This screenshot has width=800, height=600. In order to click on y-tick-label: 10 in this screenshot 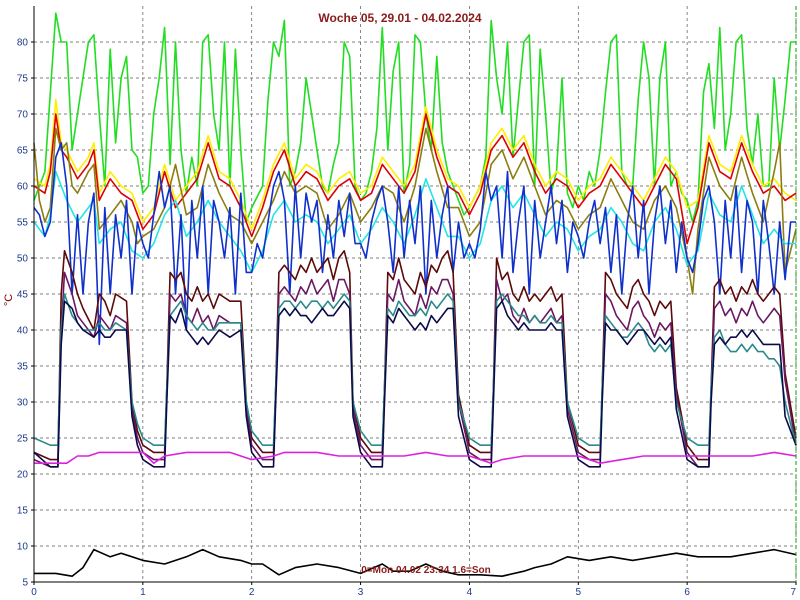, I will do `click(23, 547)`.